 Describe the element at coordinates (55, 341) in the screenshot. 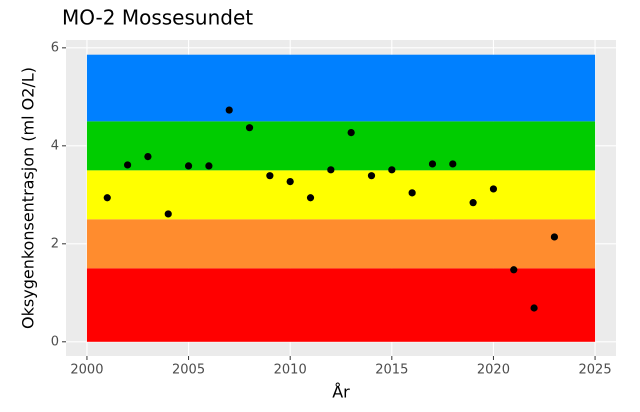

I see `y-tick-label: 0` at that location.